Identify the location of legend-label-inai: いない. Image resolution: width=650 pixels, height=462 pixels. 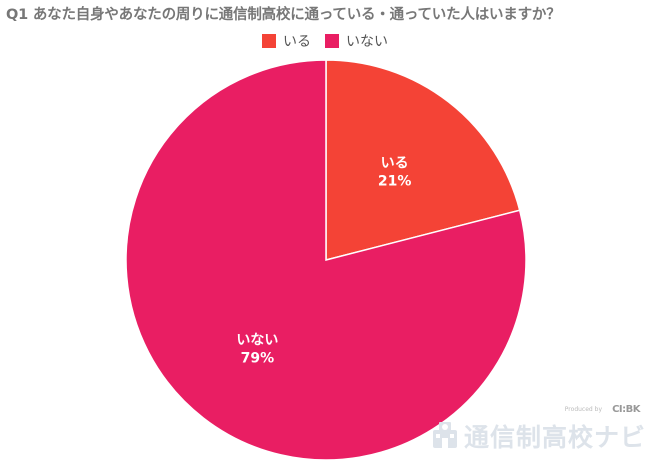
(367, 42).